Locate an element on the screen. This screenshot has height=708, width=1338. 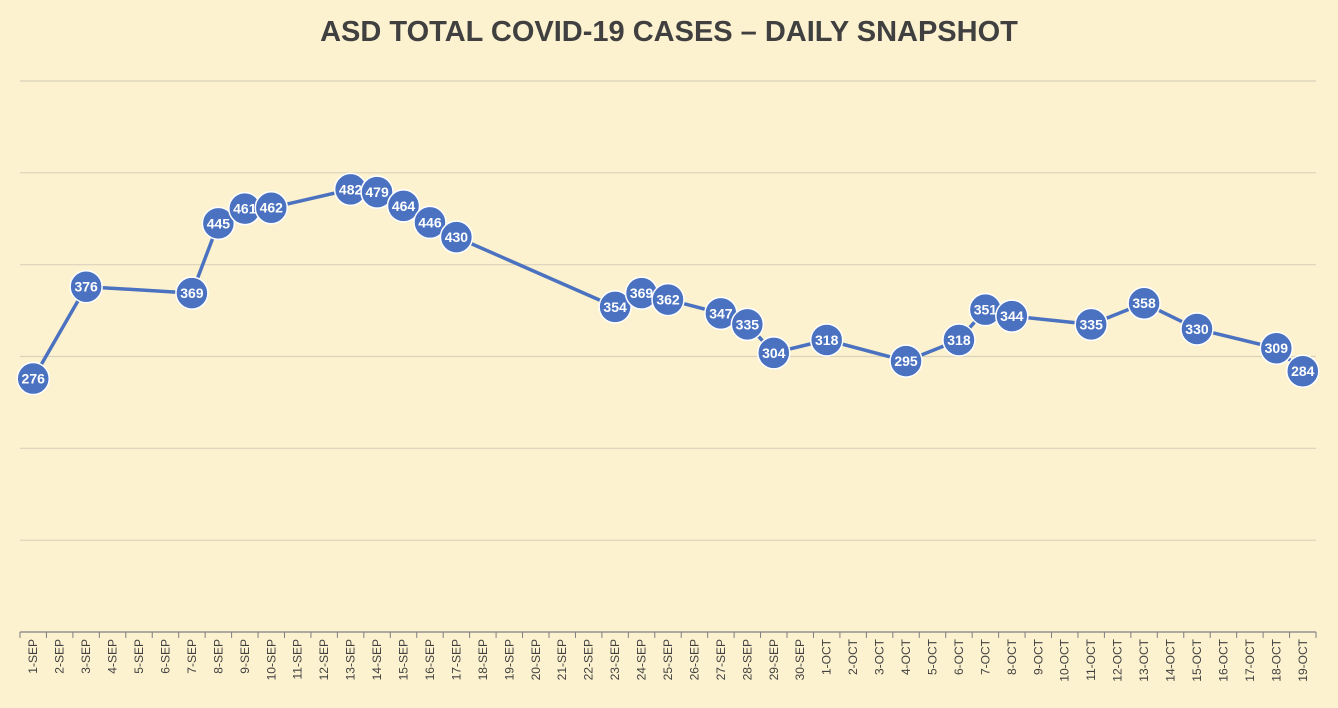
x-tick-label: 2-OCT is located at coordinates (853, 656).